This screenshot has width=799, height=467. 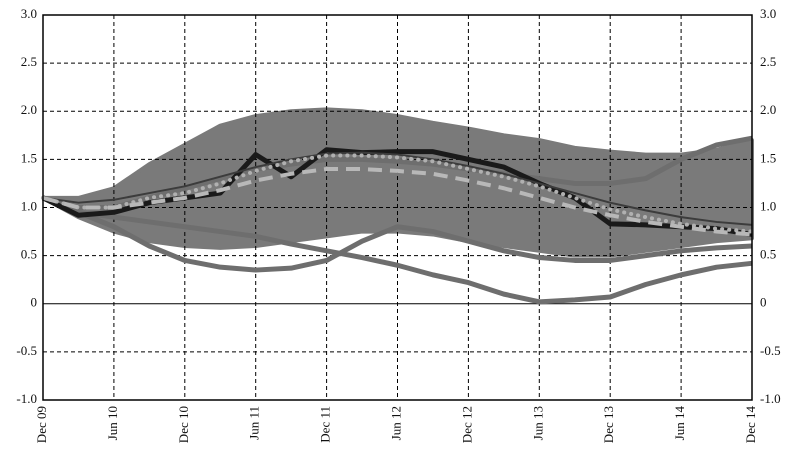 What do you see at coordinates (29, 205) in the screenshot?
I see `y-tick-label: 1.0` at bounding box center [29, 205].